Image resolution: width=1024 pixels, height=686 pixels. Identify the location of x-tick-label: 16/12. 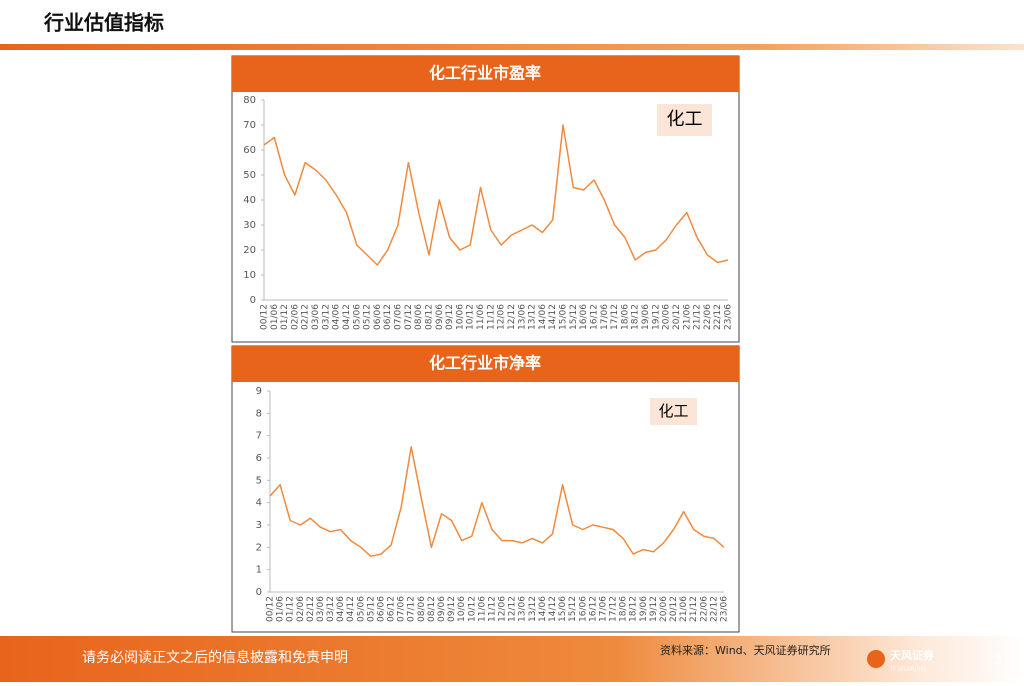
(594, 317).